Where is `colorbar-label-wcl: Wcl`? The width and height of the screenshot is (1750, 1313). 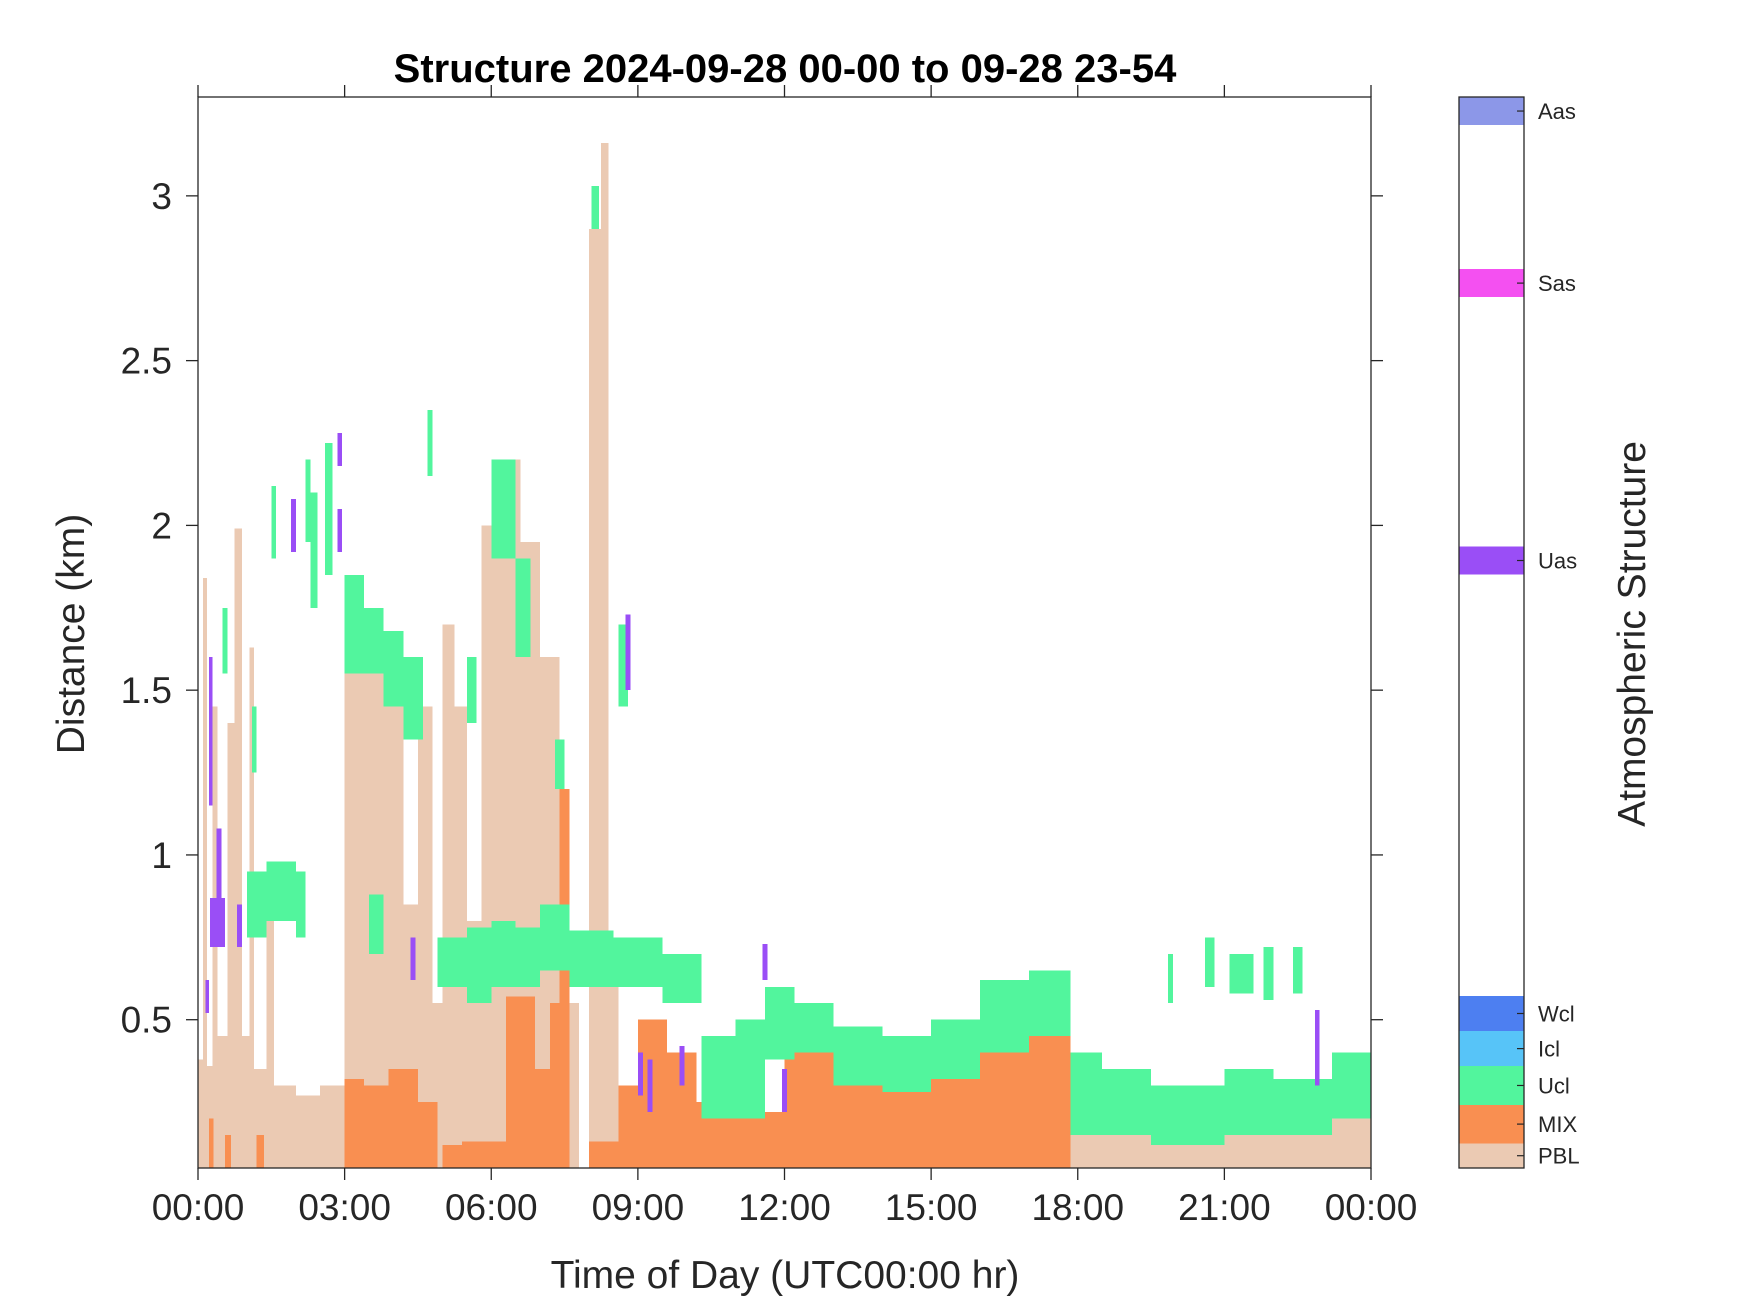 colorbar-label-wcl: Wcl is located at coordinates (1556, 1013).